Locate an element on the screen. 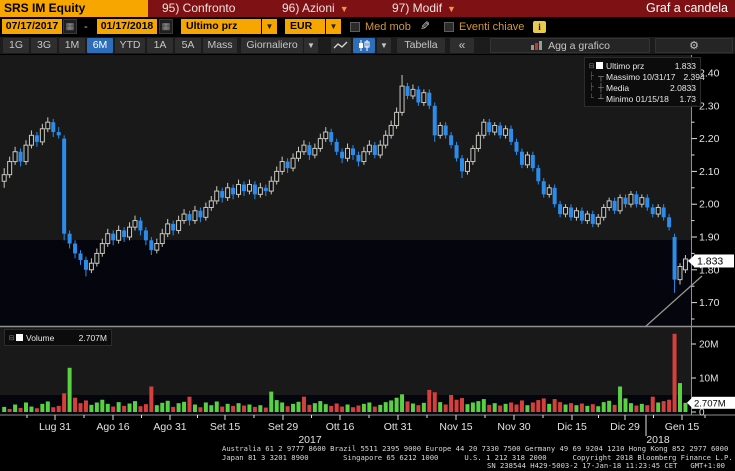 The width and height of the screenshot is (735, 471). eventi-chiave-checkbox is located at coordinates (449, 27).